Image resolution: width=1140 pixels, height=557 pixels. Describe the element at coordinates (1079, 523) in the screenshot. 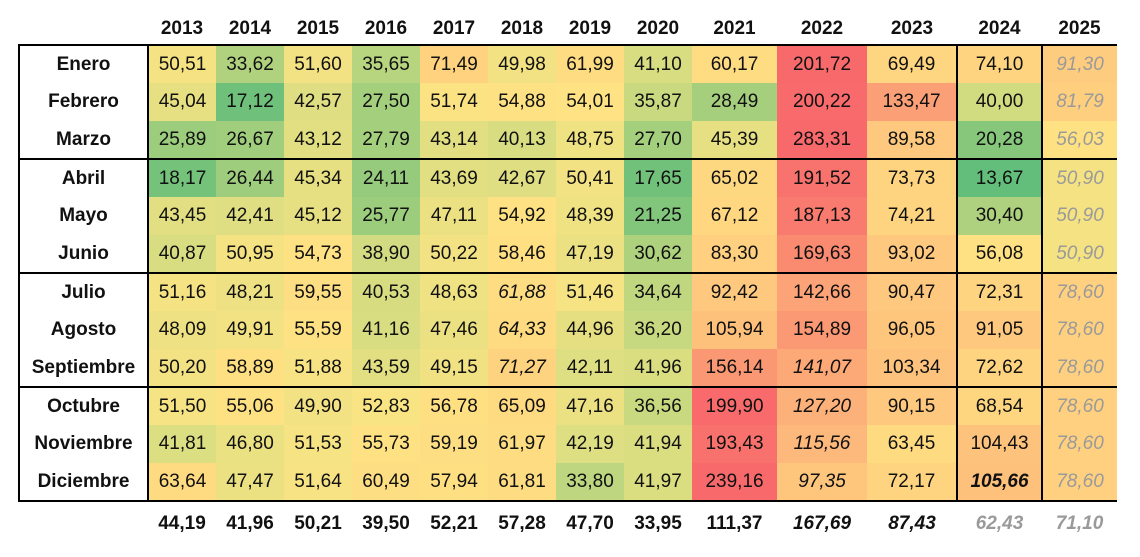

I see `total-cell: 71,10` at that location.